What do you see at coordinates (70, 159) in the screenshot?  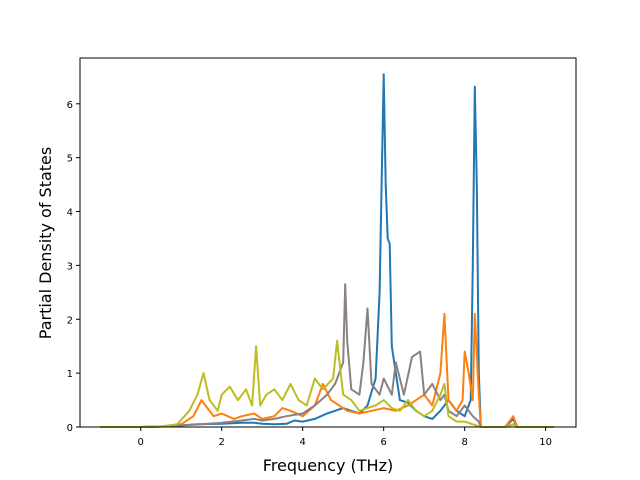 I see `y-tick-label: 5` at bounding box center [70, 159].